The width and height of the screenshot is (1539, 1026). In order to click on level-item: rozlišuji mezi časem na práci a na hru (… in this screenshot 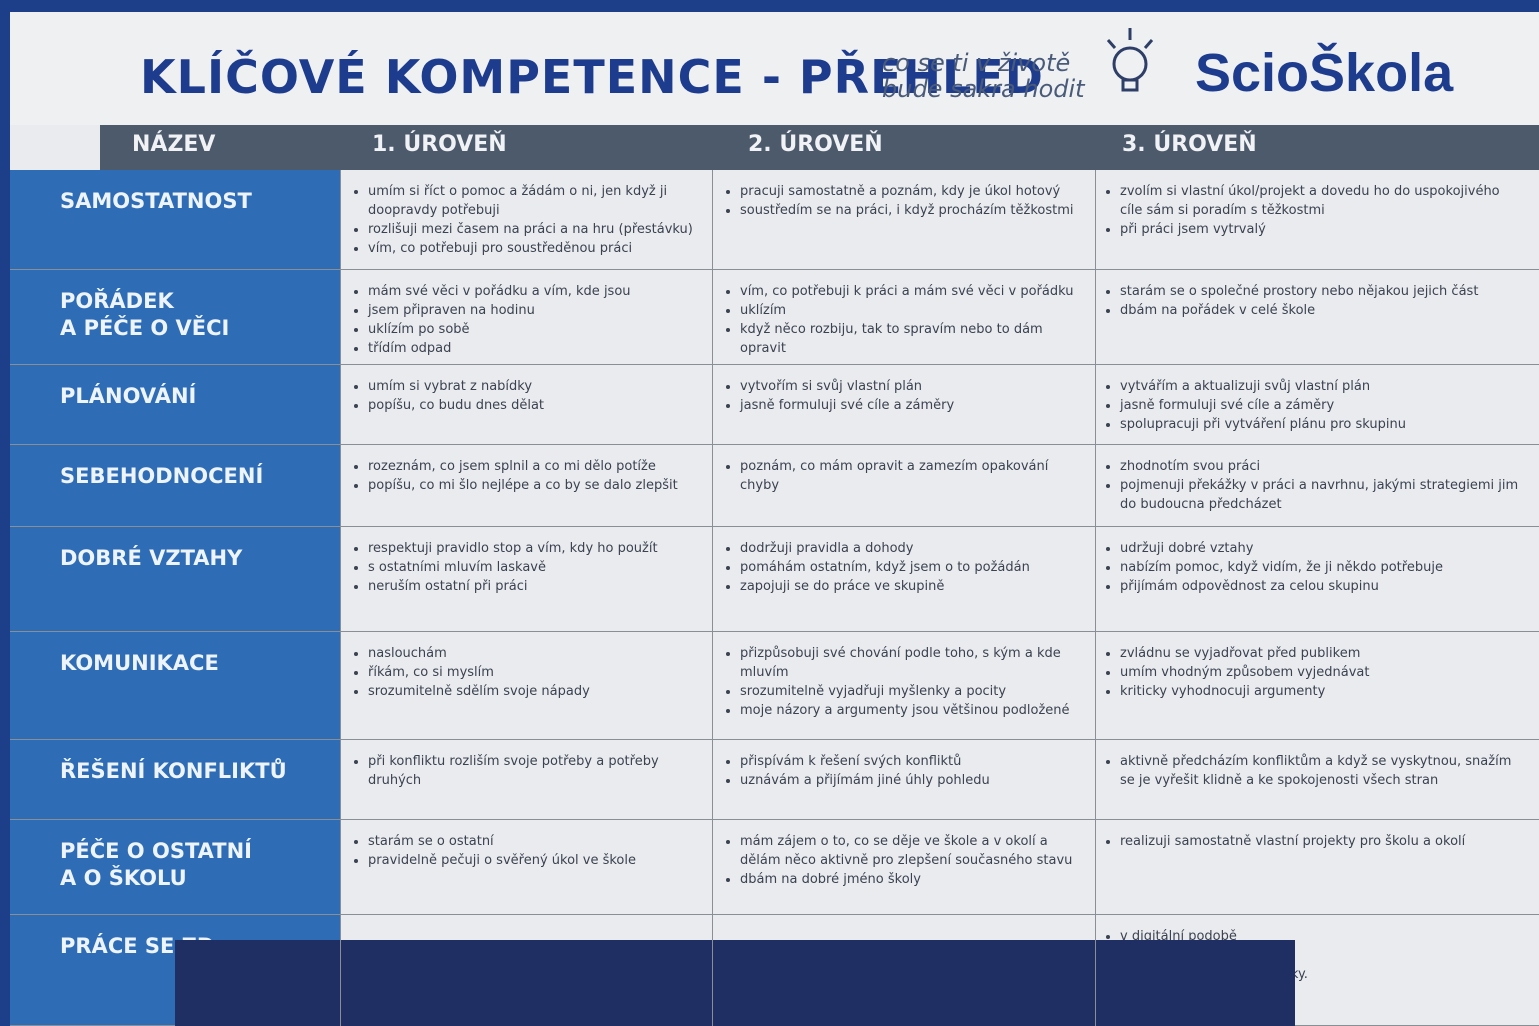, I will do `click(539, 229)`.